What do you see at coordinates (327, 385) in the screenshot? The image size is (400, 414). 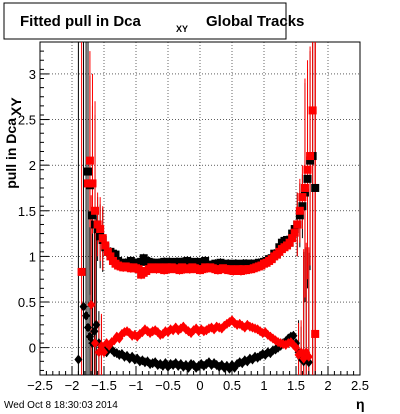 I see `x-tick-label: 2` at bounding box center [327, 385].